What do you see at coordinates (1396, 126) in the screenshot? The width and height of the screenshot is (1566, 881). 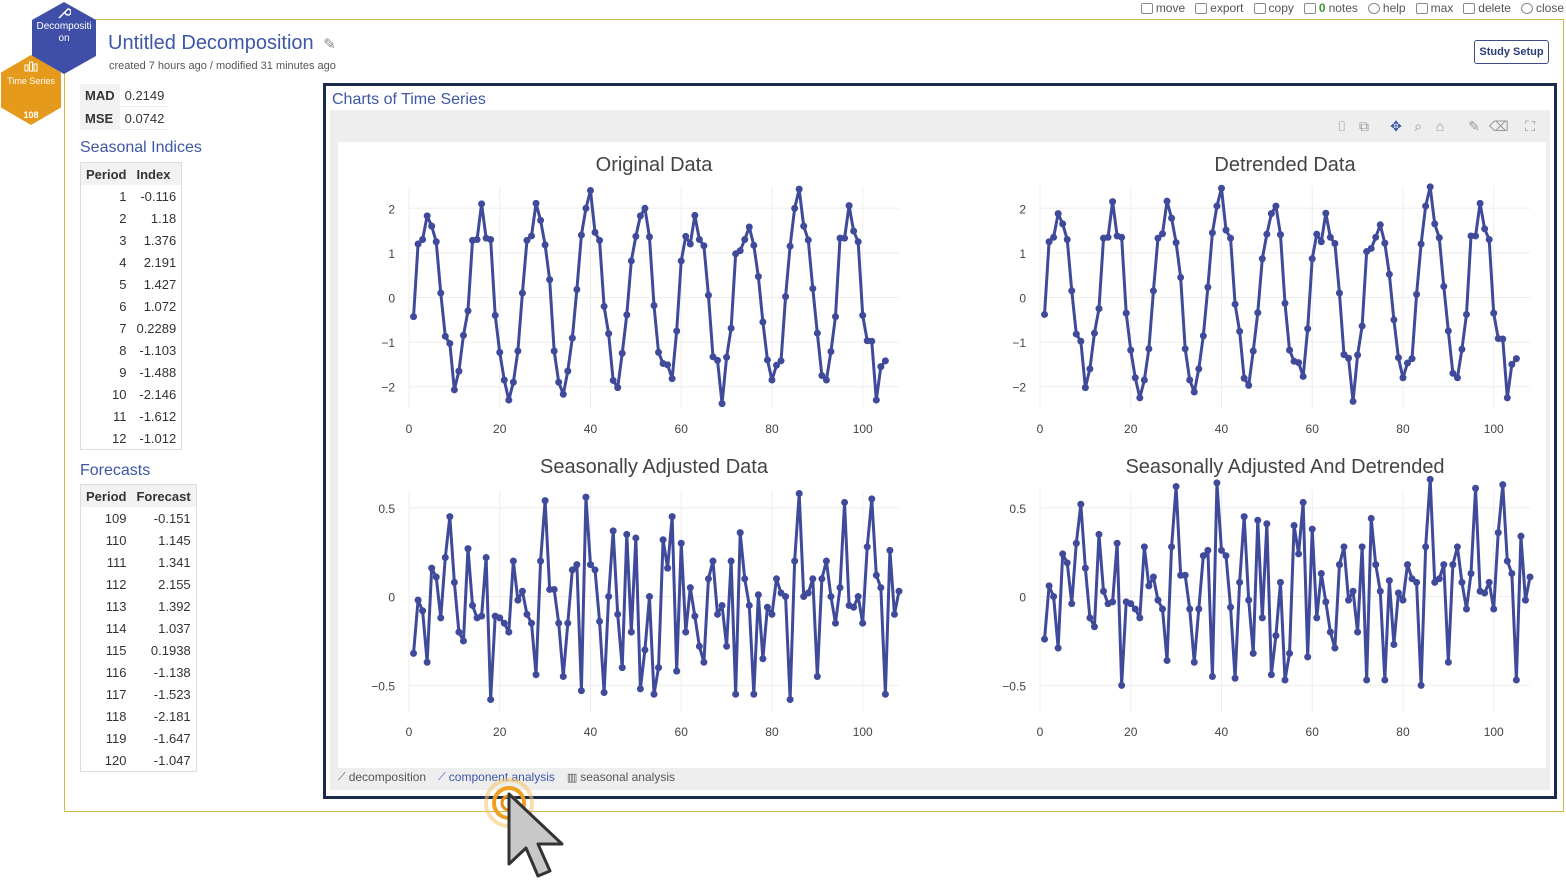 I see `pan-icon: ✥` at bounding box center [1396, 126].